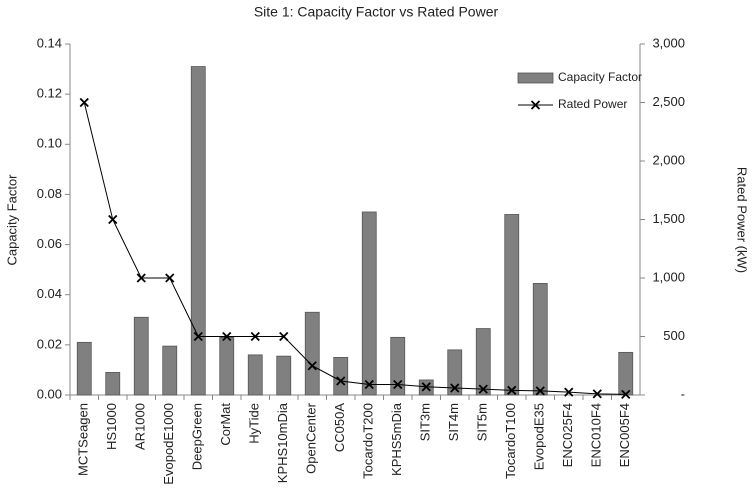  I want to click on y-tick-label: 0.02, so click(49, 343).